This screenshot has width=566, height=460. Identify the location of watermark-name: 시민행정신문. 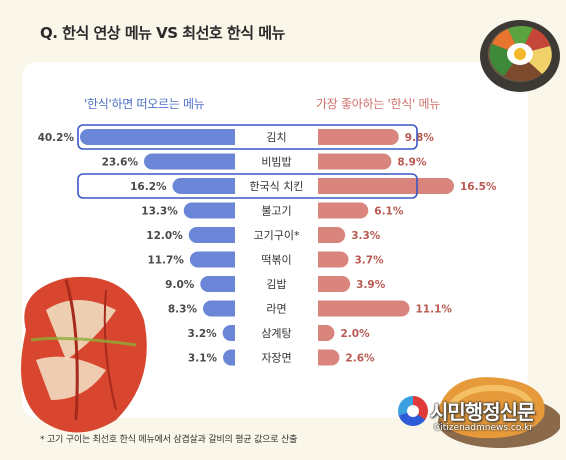
(482, 412).